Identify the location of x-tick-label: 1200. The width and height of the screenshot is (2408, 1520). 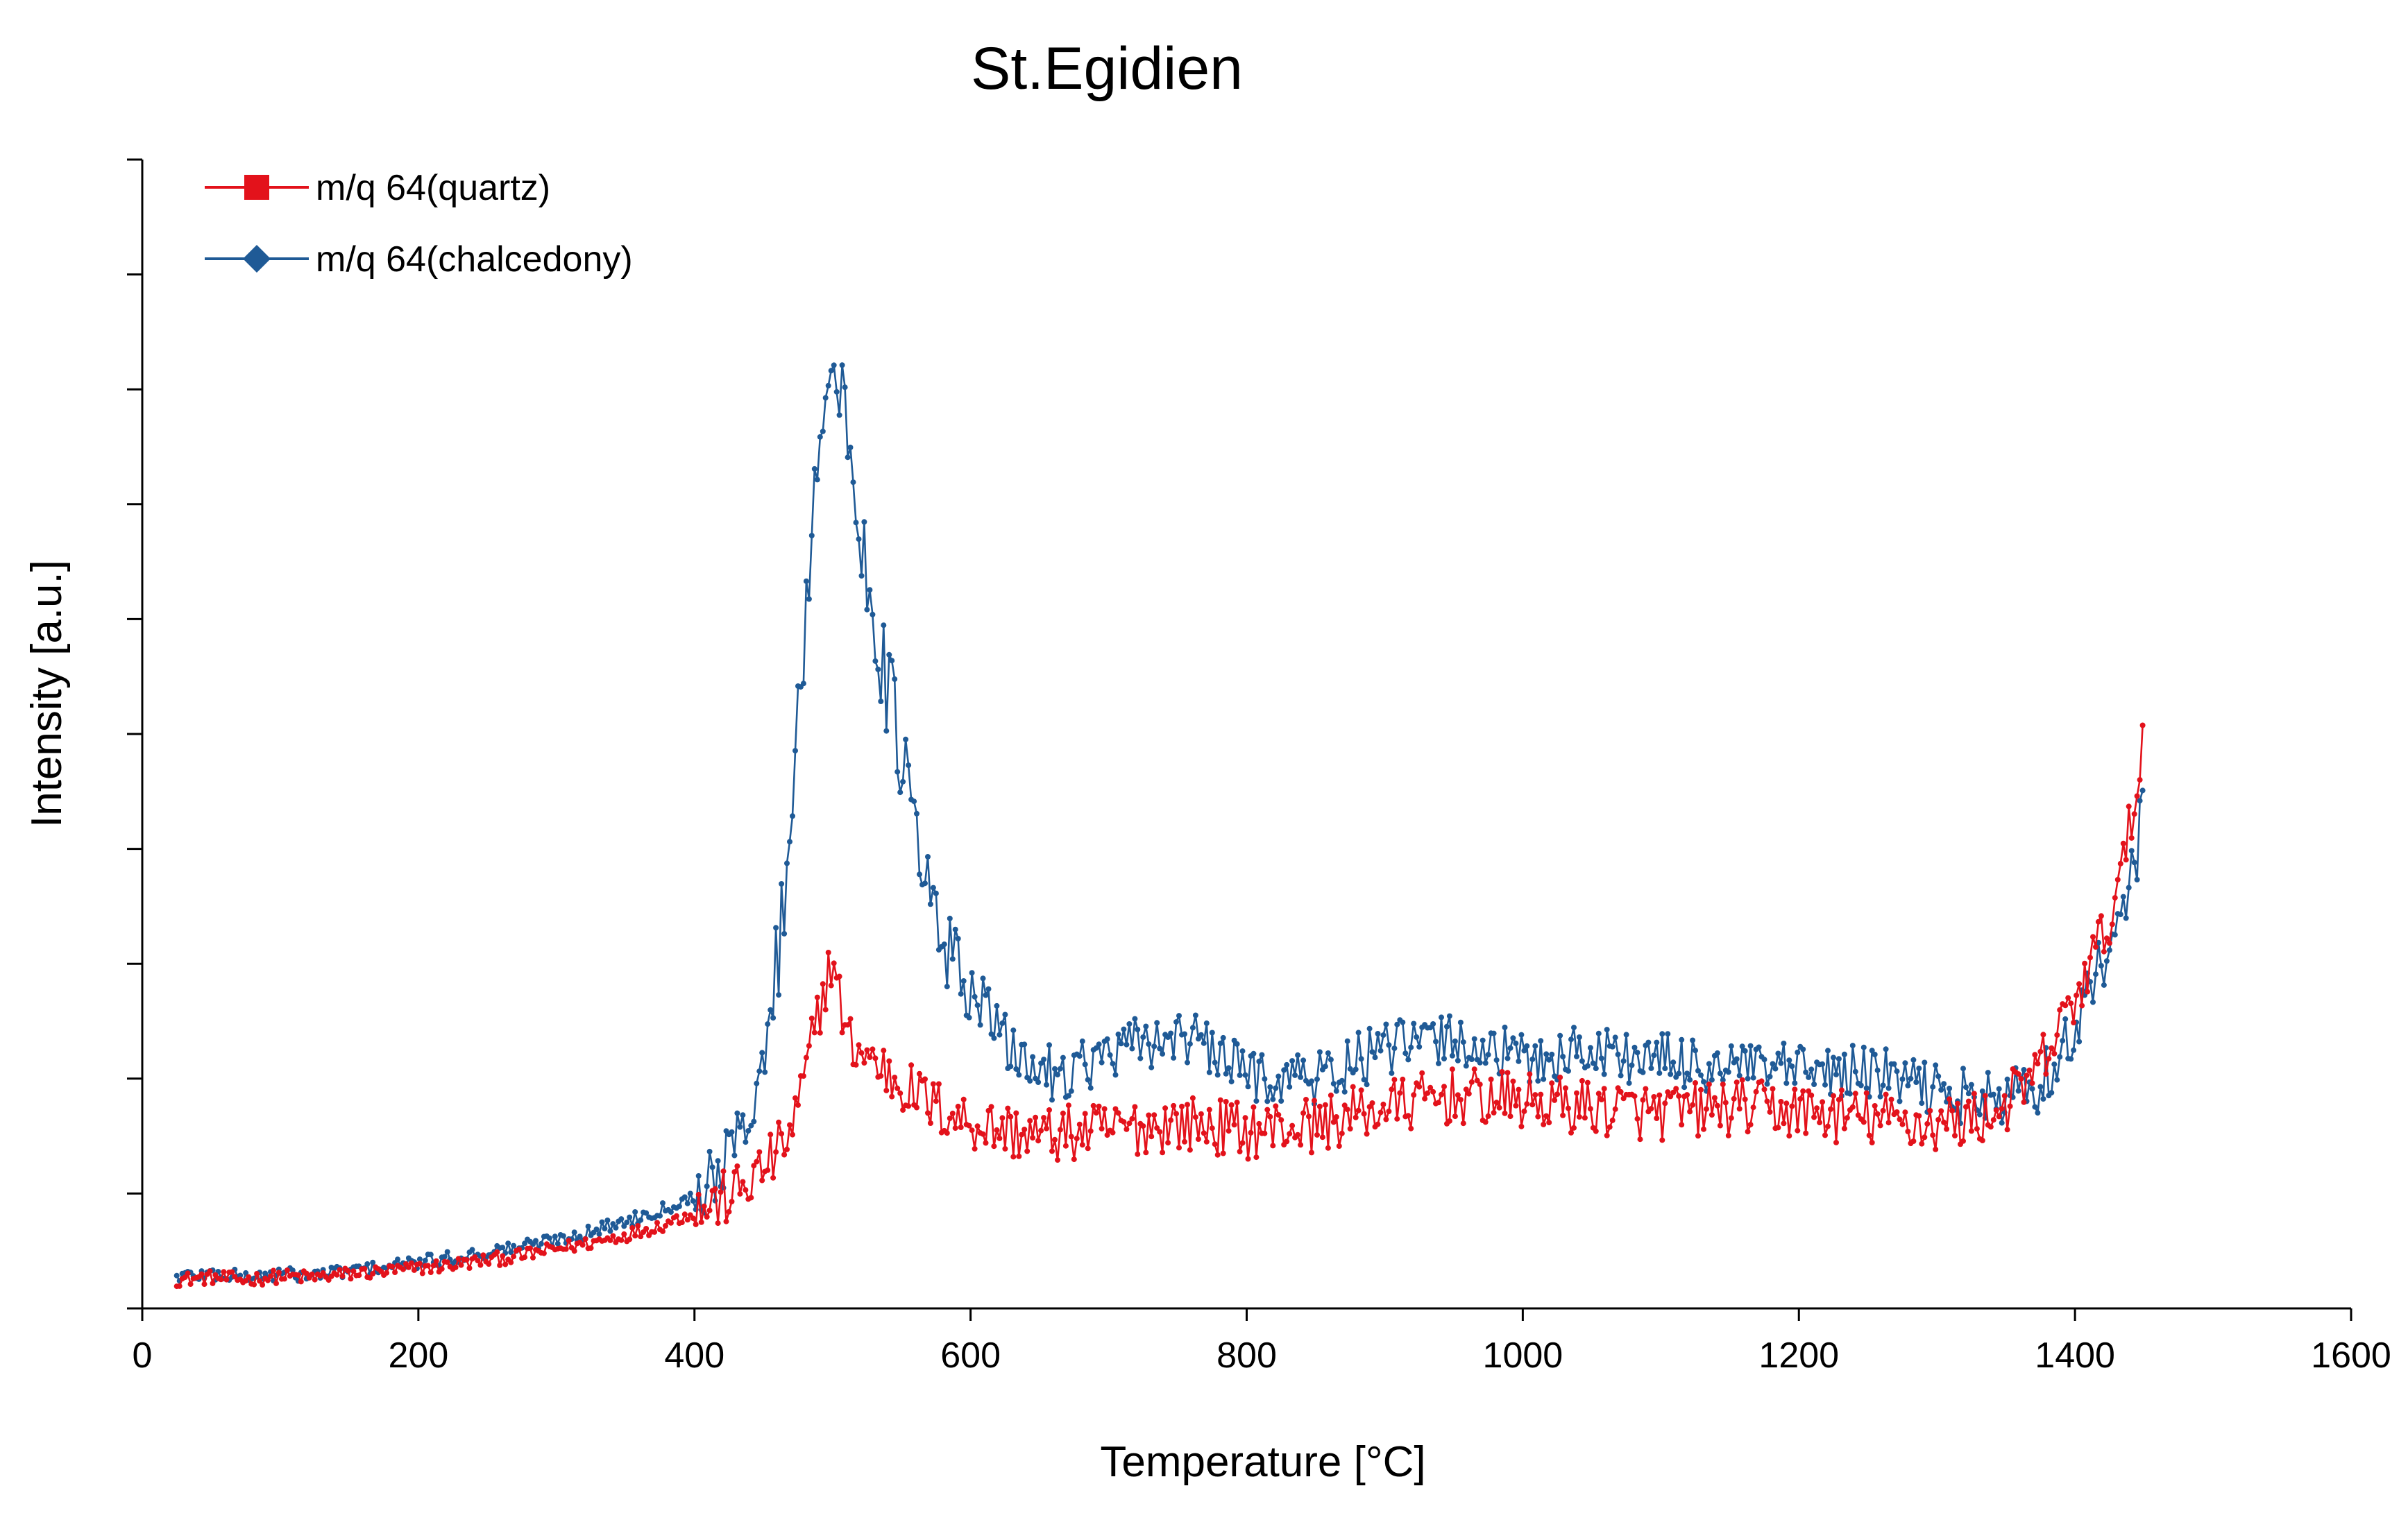
(1798, 1356).